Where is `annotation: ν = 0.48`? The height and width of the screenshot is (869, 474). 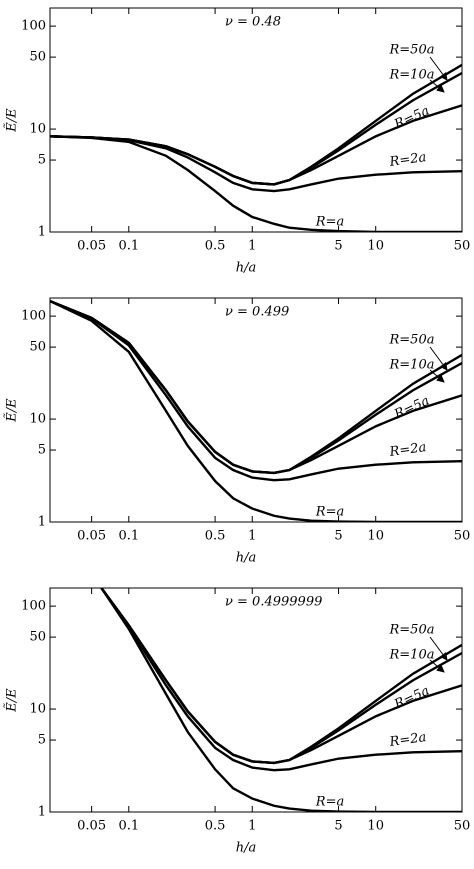 annotation: ν = 0.48 is located at coordinates (253, 22).